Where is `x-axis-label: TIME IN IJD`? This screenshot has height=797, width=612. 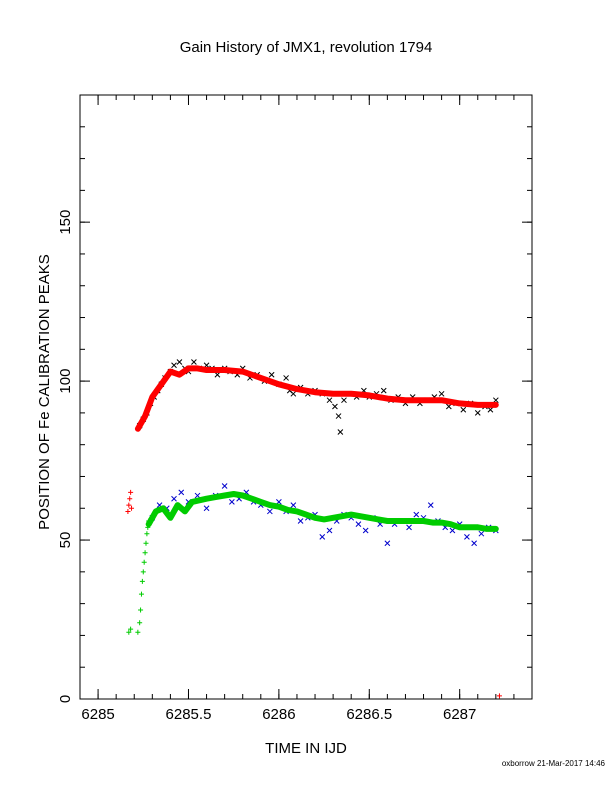 x-axis-label: TIME IN IJD is located at coordinates (306, 748).